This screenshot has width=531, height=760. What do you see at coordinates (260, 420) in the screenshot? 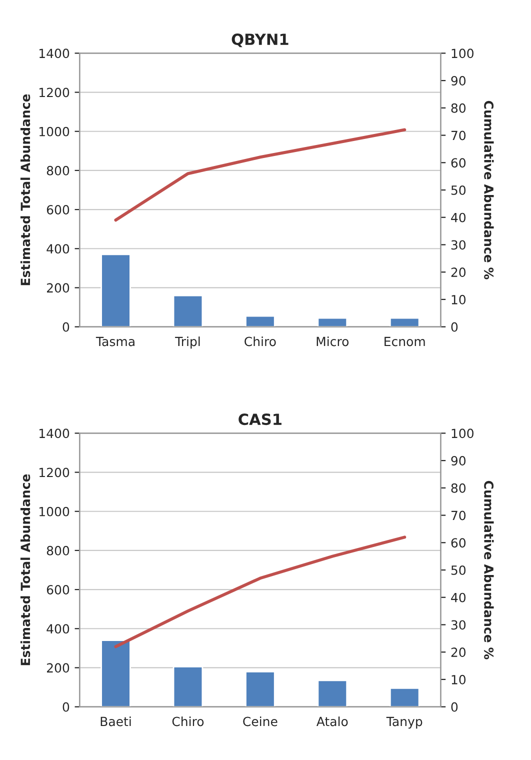
I see `chart-title: CAS1` at bounding box center [260, 420].